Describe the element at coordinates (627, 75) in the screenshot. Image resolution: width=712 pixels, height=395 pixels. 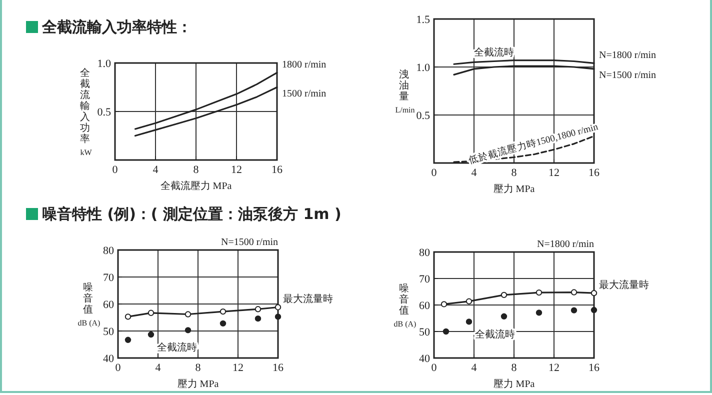
I see `series-label: N=1500 r/min` at that location.